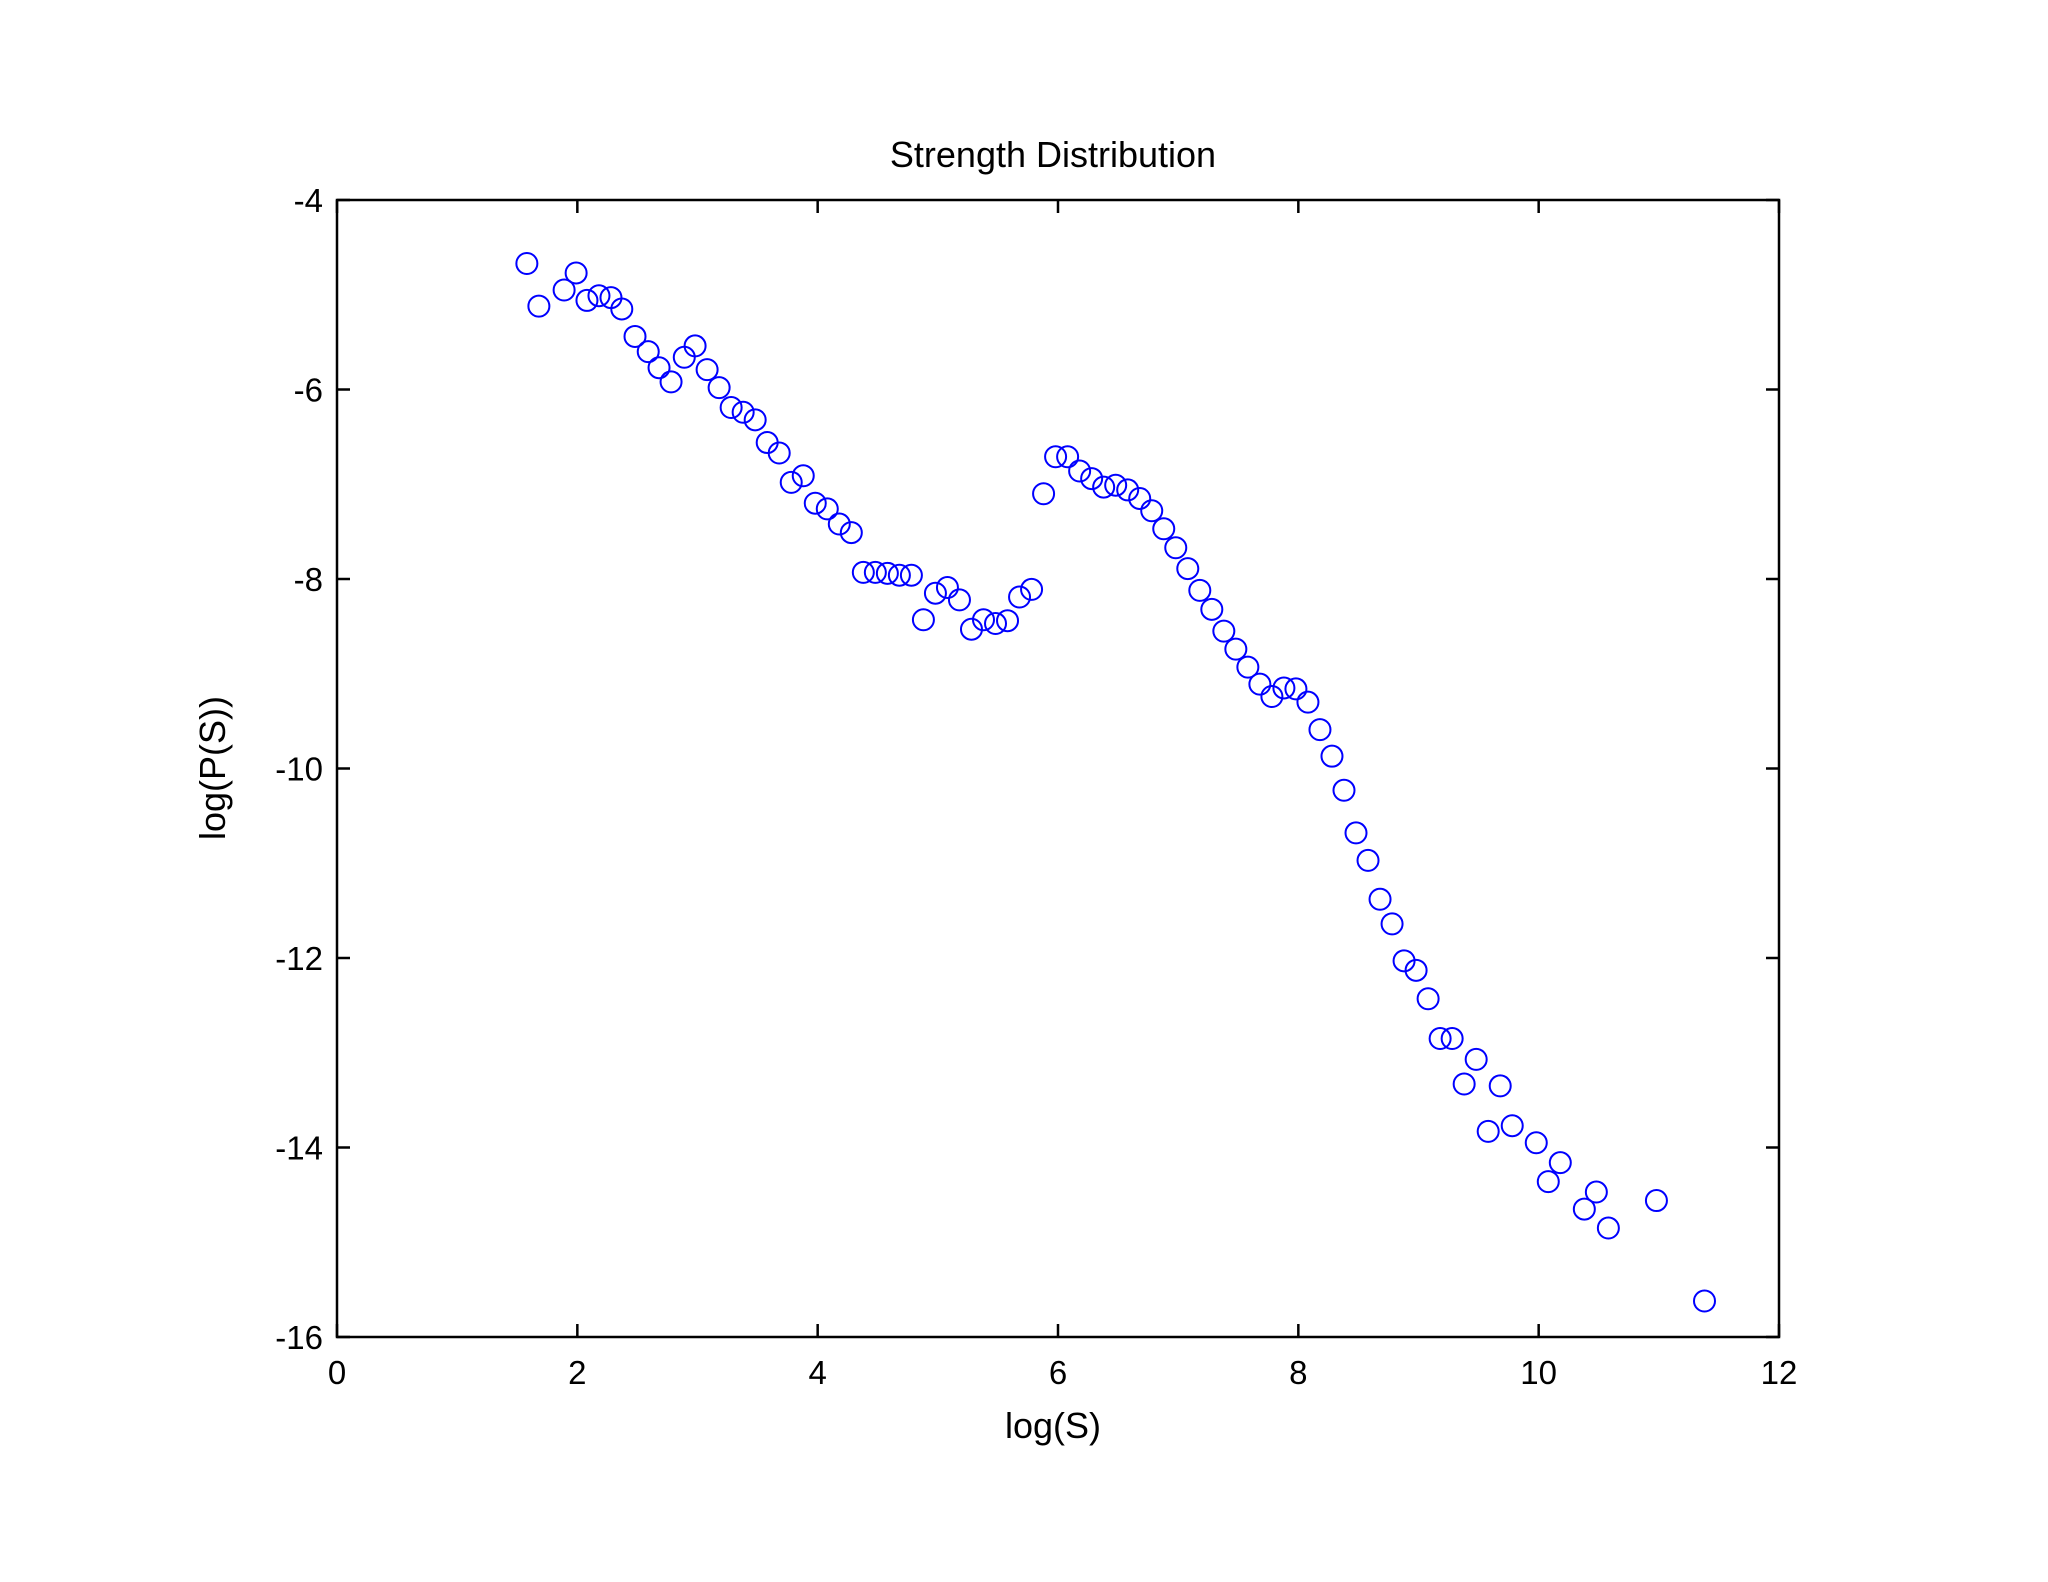  I want to click on y-tick-label: -14, so click(299, 1148).